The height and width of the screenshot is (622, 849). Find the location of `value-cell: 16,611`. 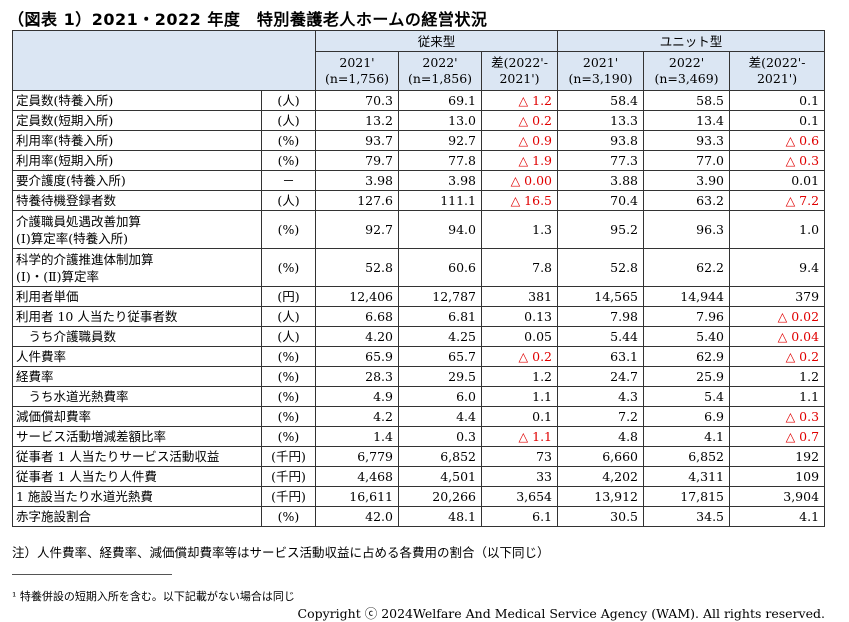

value-cell: 16,611 is located at coordinates (357, 496).